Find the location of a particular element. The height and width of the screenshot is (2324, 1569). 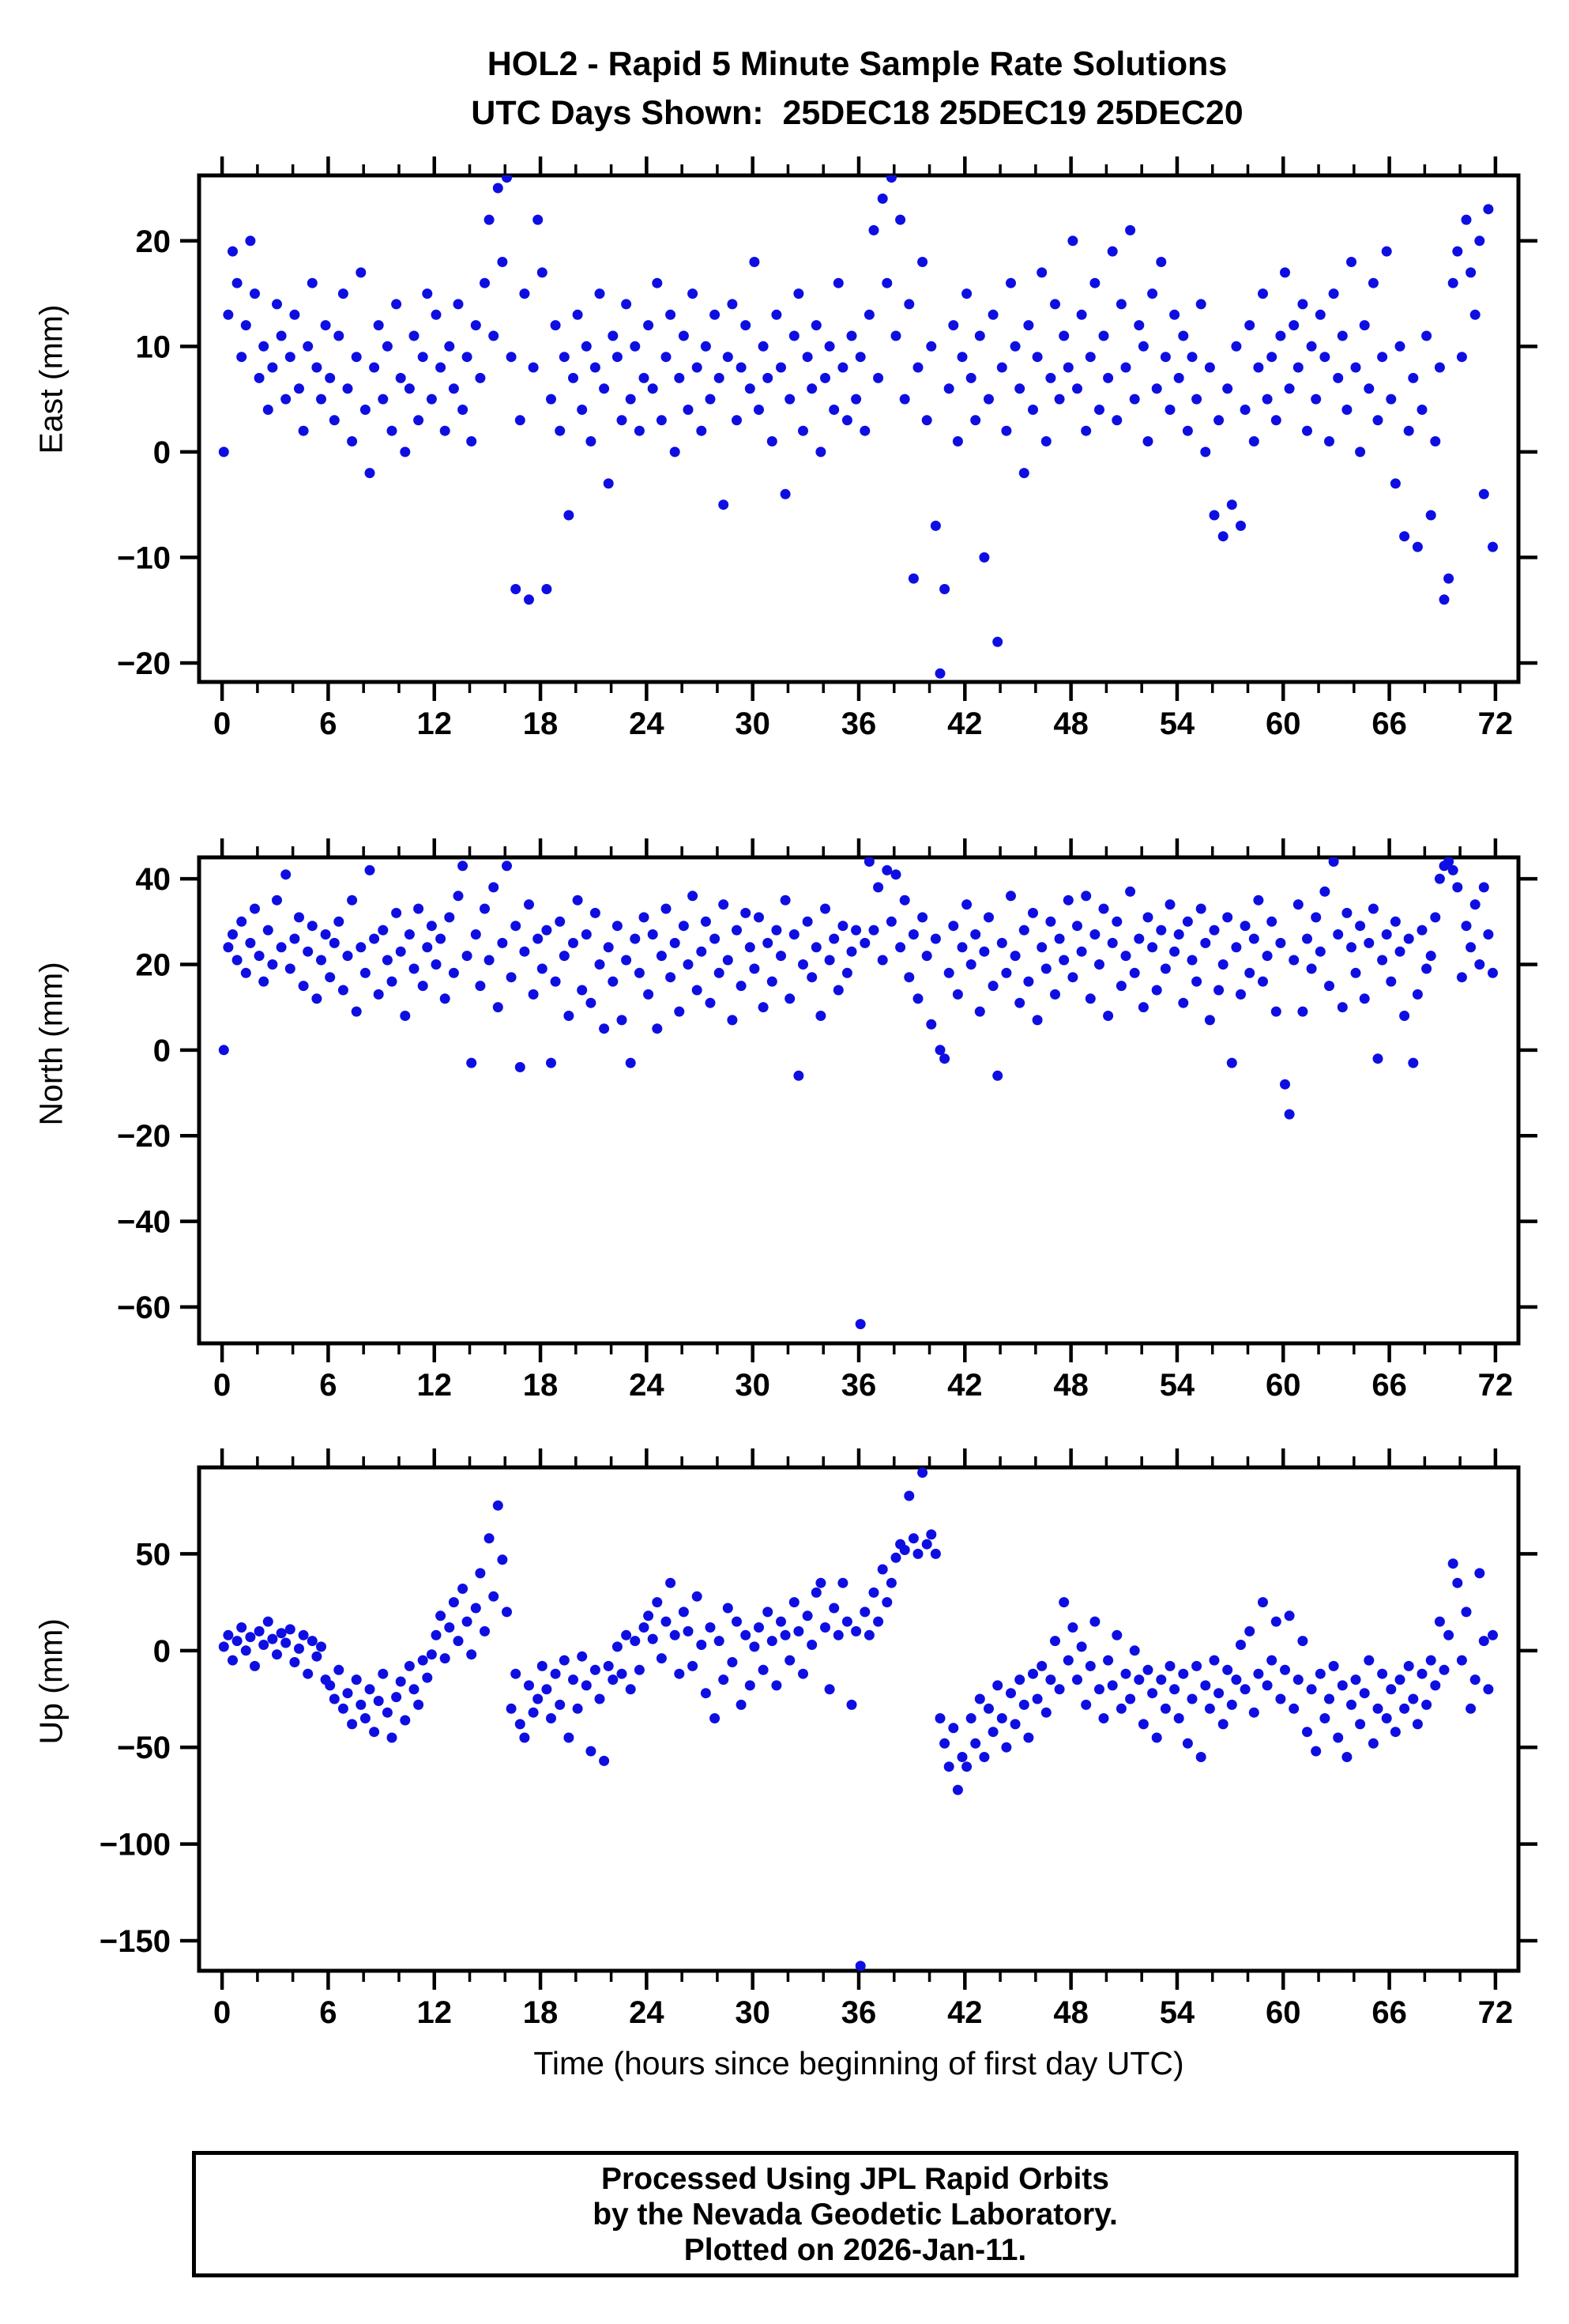

x-tick-label: 36 is located at coordinates (859, 2013).